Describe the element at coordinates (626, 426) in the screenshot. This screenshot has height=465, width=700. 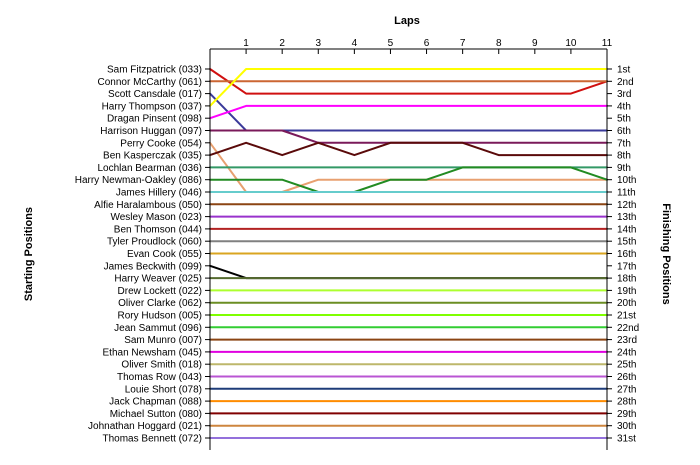
I see `finishing-position-label: 30th` at that location.